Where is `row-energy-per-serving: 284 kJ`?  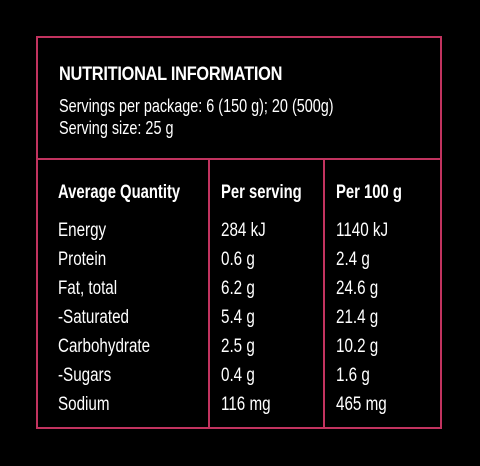 row-energy-per-serving: 284 kJ is located at coordinates (243, 230).